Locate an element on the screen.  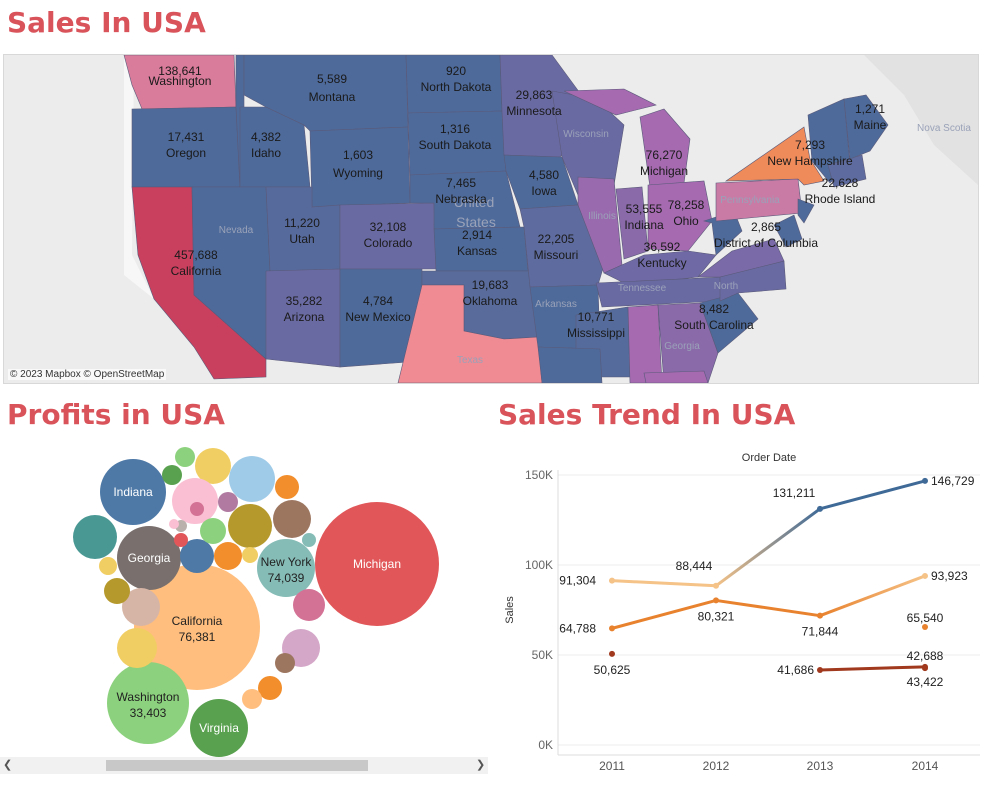
y-tick-label: 0K is located at coordinates (545, 745).